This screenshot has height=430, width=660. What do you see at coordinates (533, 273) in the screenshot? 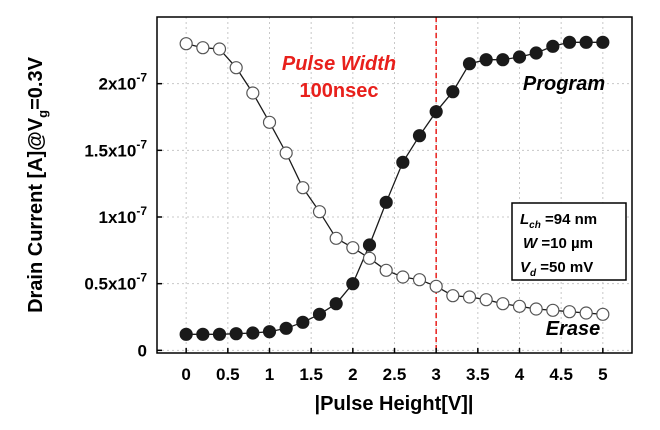
I see `param-vd-subscript: d` at bounding box center [533, 273].